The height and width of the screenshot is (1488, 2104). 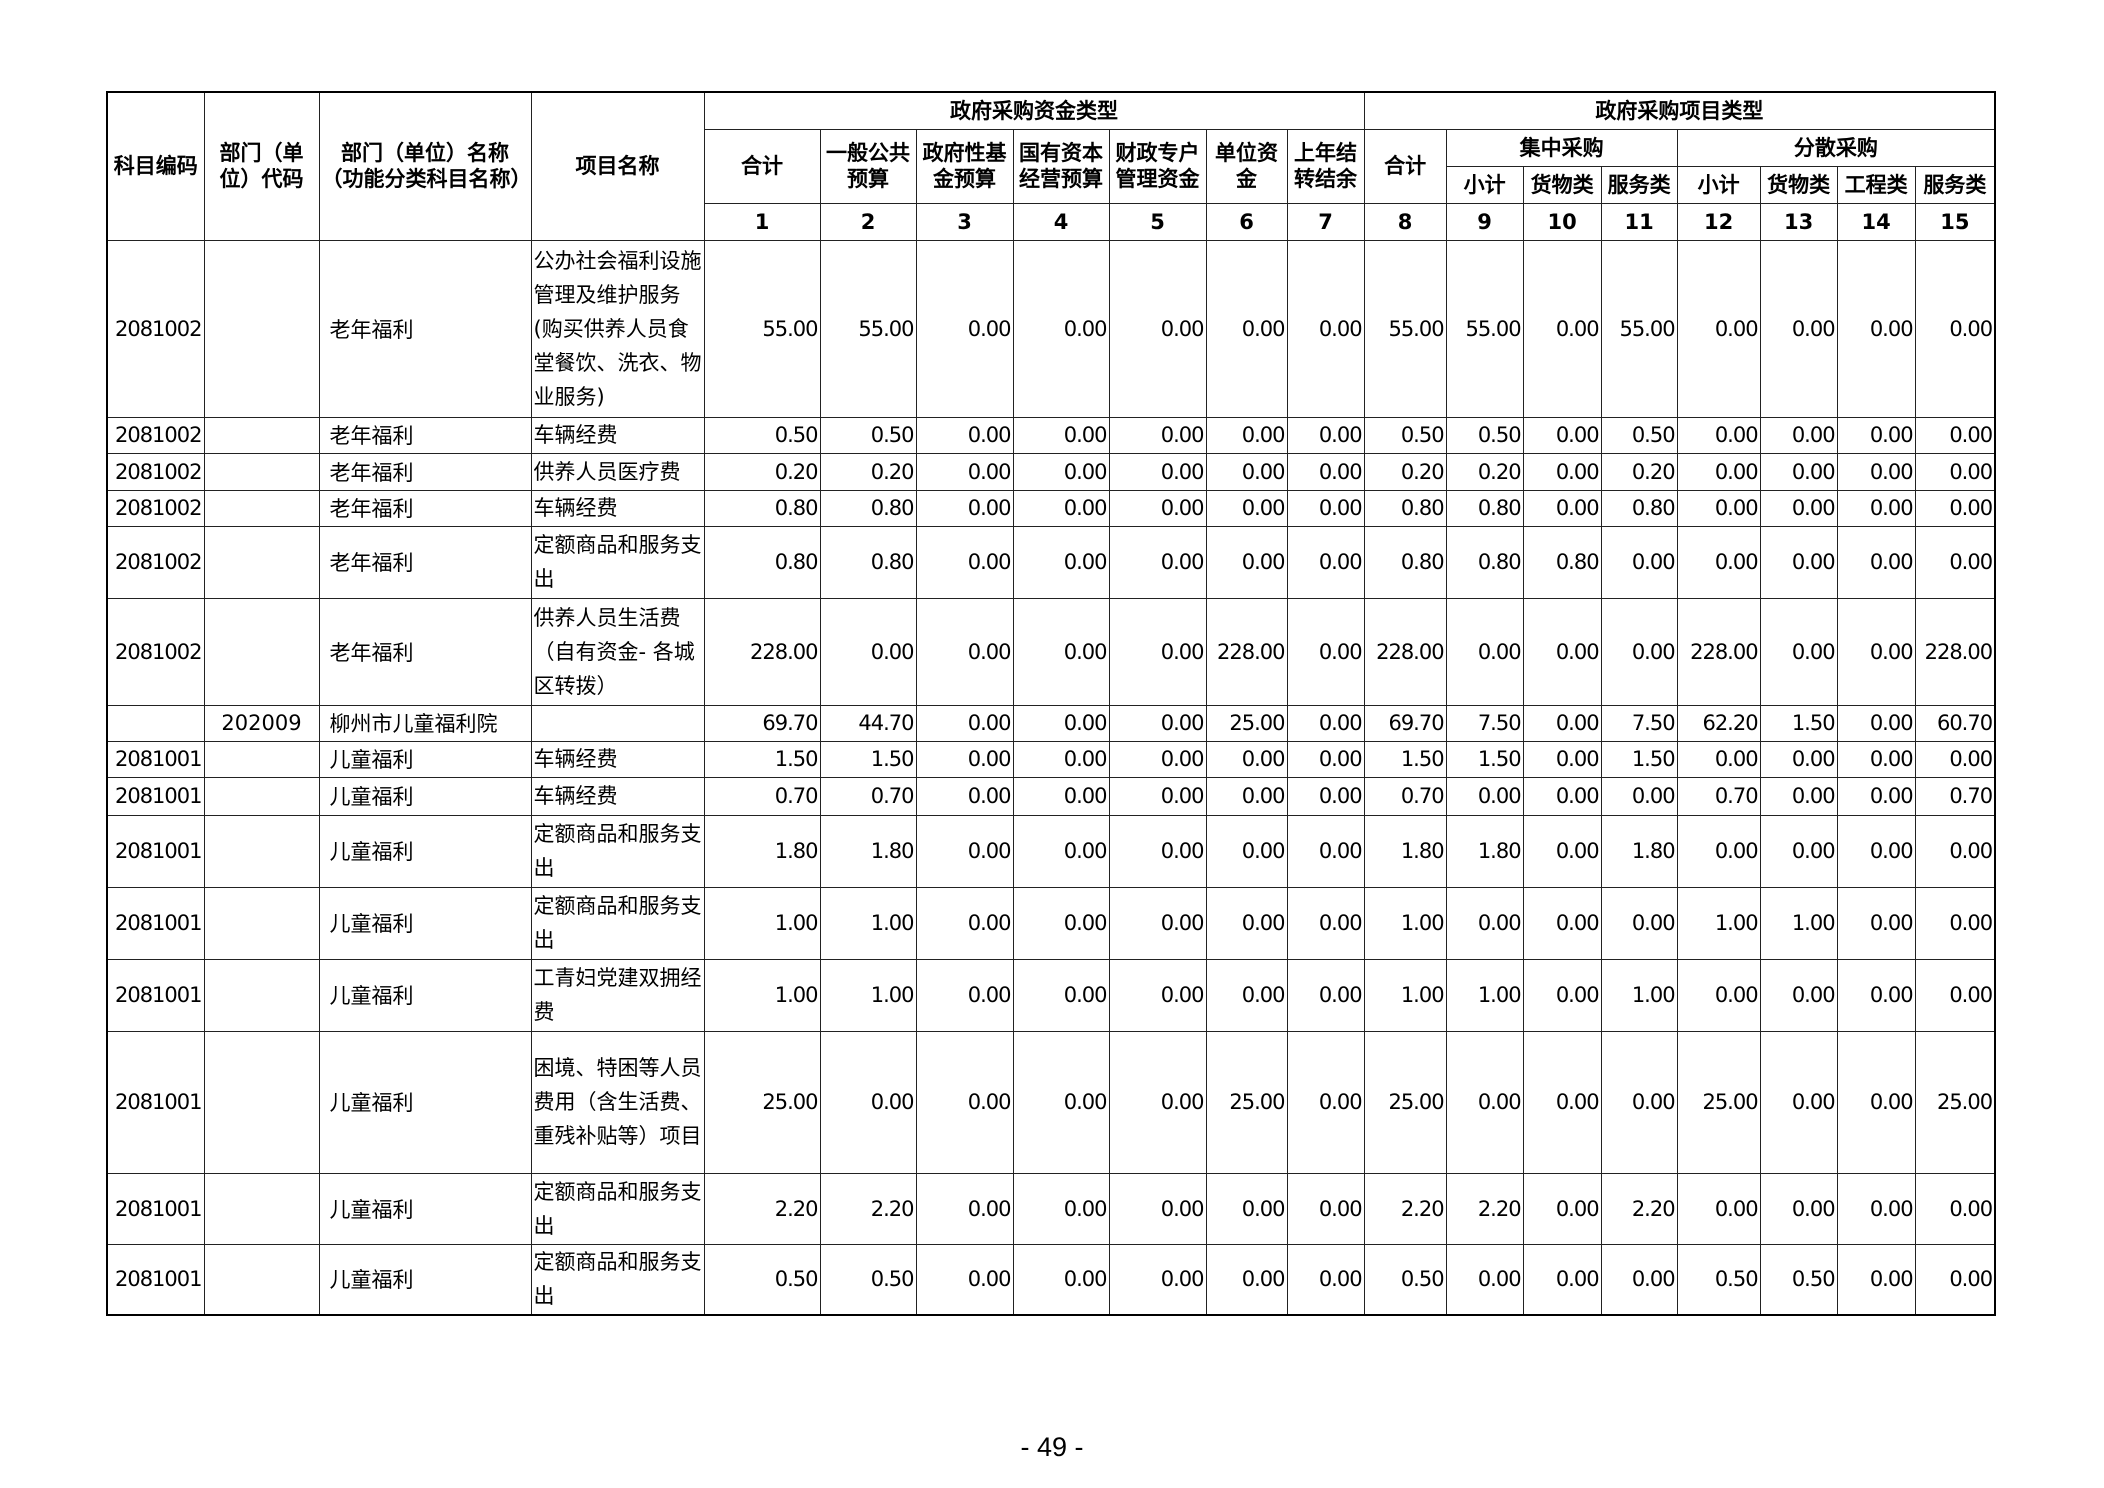 What do you see at coordinates (762, 1102) in the screenshot?
I see `value-cell: 25.00` at bounding box center [762, 1102].